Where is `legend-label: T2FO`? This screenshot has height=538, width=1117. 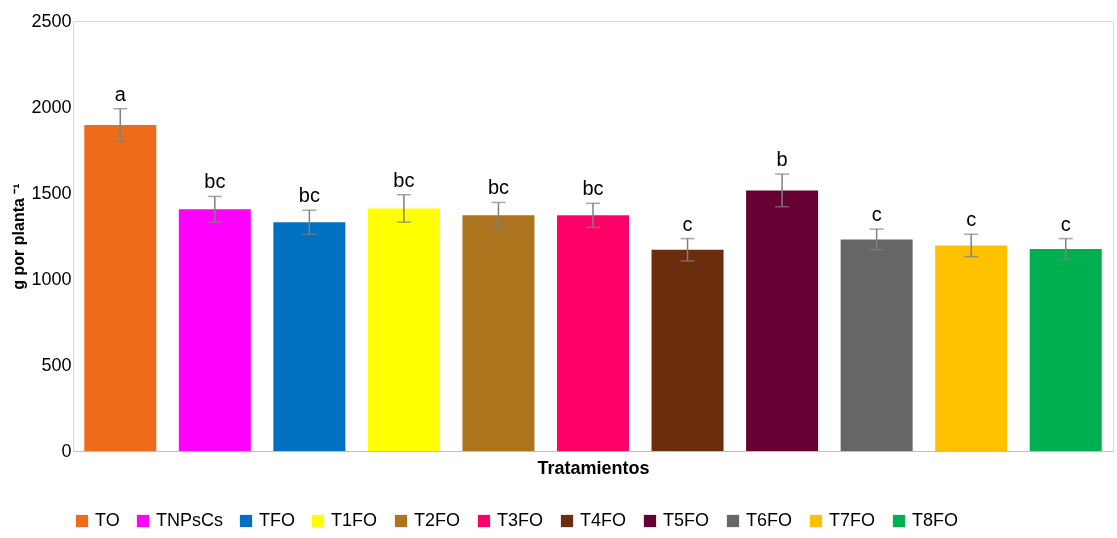 legend-label: T2FO is located at coordinates (437, 520).